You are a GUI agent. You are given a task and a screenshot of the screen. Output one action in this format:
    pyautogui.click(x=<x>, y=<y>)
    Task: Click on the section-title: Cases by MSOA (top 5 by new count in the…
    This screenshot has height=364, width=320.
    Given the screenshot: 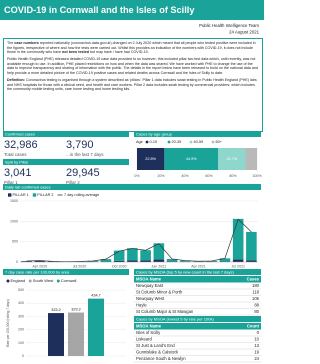 What is the action you would take?
    pyautogui.click(x=185, y=271)
    